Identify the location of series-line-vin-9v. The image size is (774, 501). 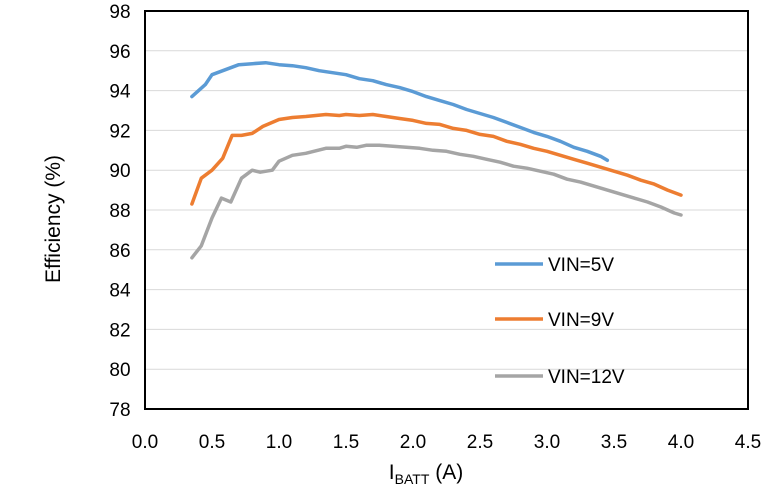
(436, 159).